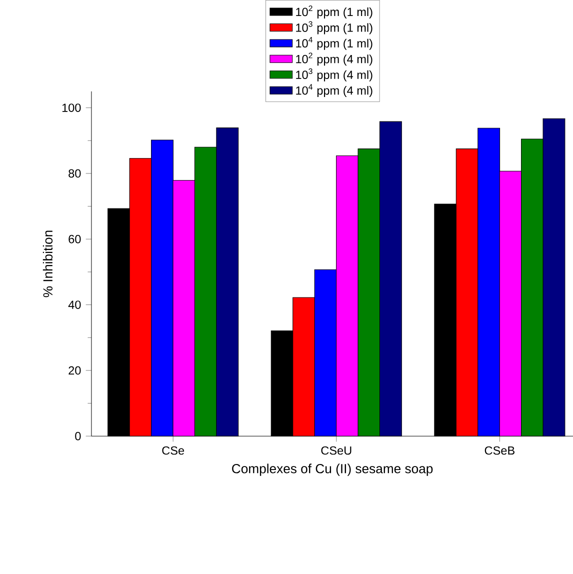  What do you see at coordinates (334, 43) in the screenshot?
I see `legend-label: 10$^{4}$ ppm (1 ml)` at bounding box center [334, 43].